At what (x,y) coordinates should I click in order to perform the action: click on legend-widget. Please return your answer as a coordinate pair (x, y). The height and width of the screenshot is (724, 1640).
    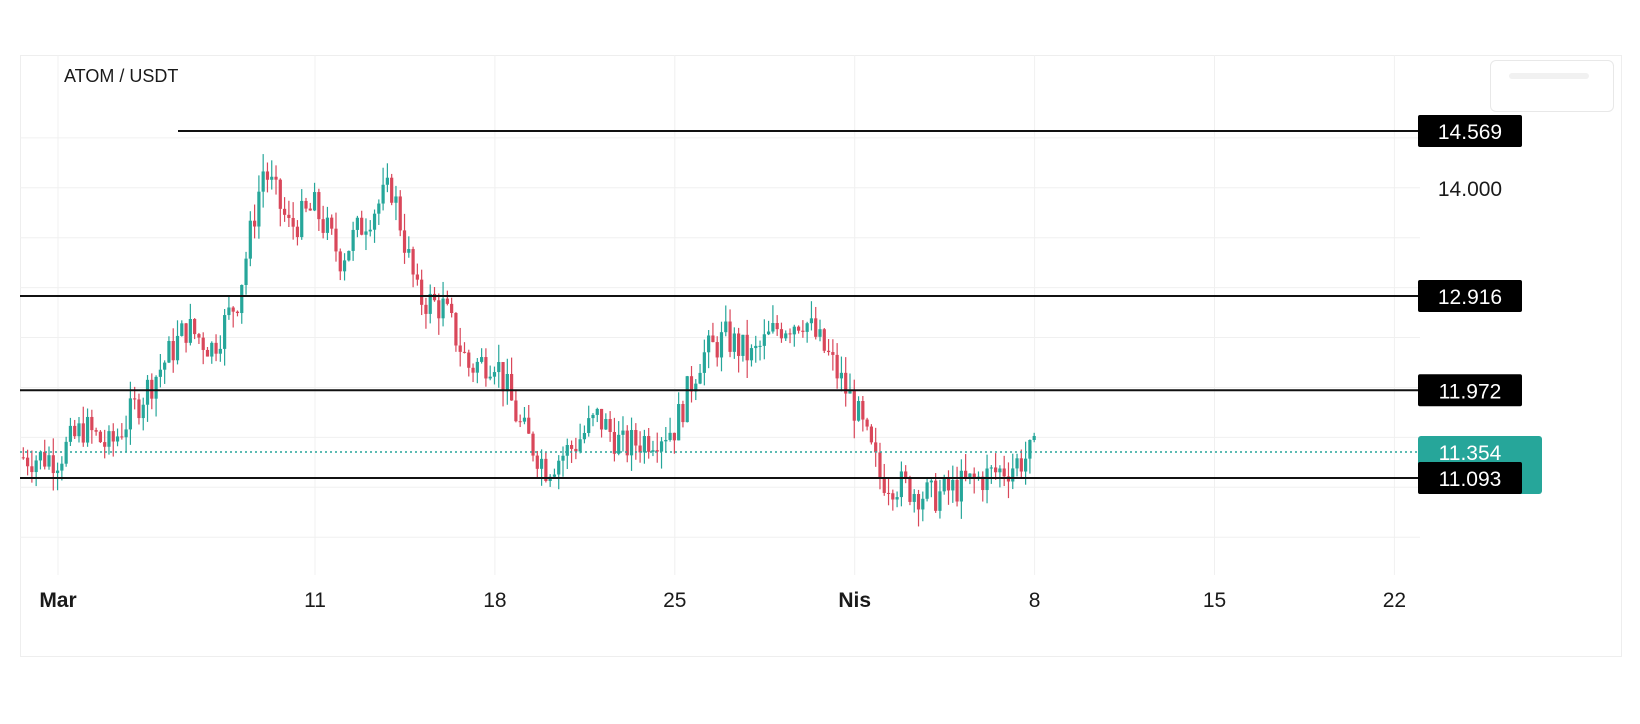
    Looking at the image, I should click on (1552, 86).